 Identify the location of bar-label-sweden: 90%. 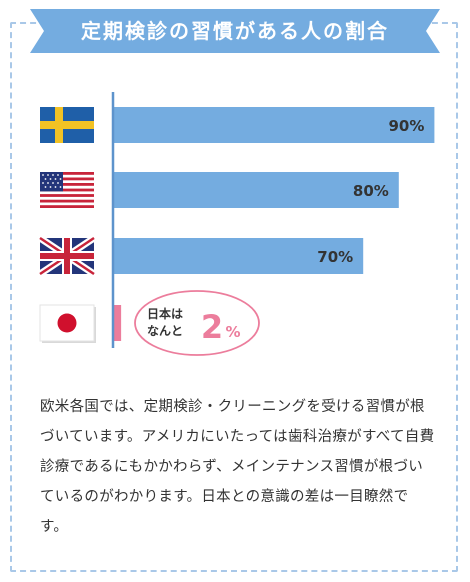
(406, 126).